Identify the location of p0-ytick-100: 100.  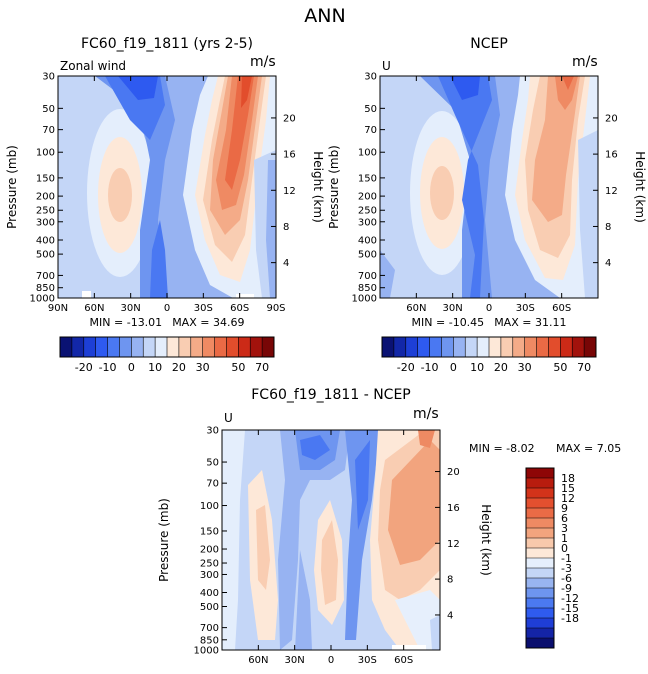
(45, 153).